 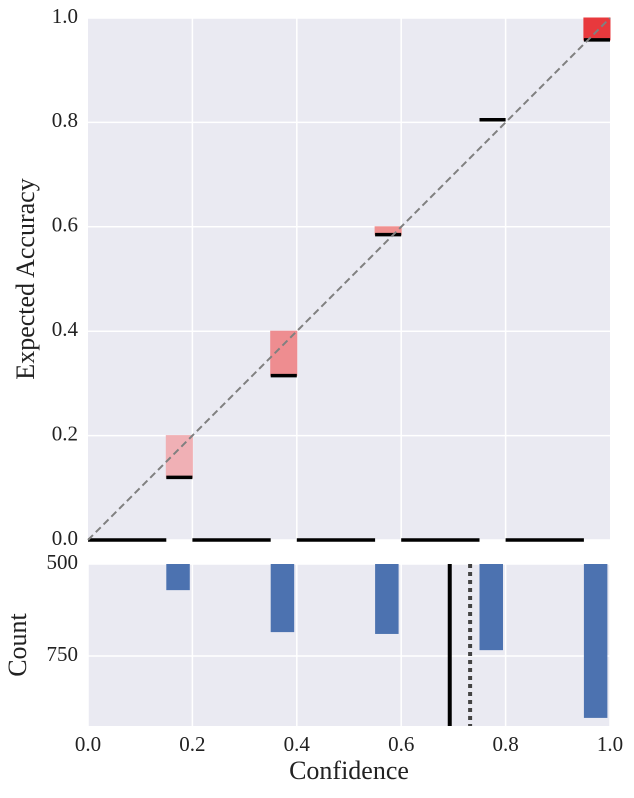 What do you see at coordinates (65, 225) in the screenshot?
I see `y-tick-label: 0.6` at bounding box center [65, 225].